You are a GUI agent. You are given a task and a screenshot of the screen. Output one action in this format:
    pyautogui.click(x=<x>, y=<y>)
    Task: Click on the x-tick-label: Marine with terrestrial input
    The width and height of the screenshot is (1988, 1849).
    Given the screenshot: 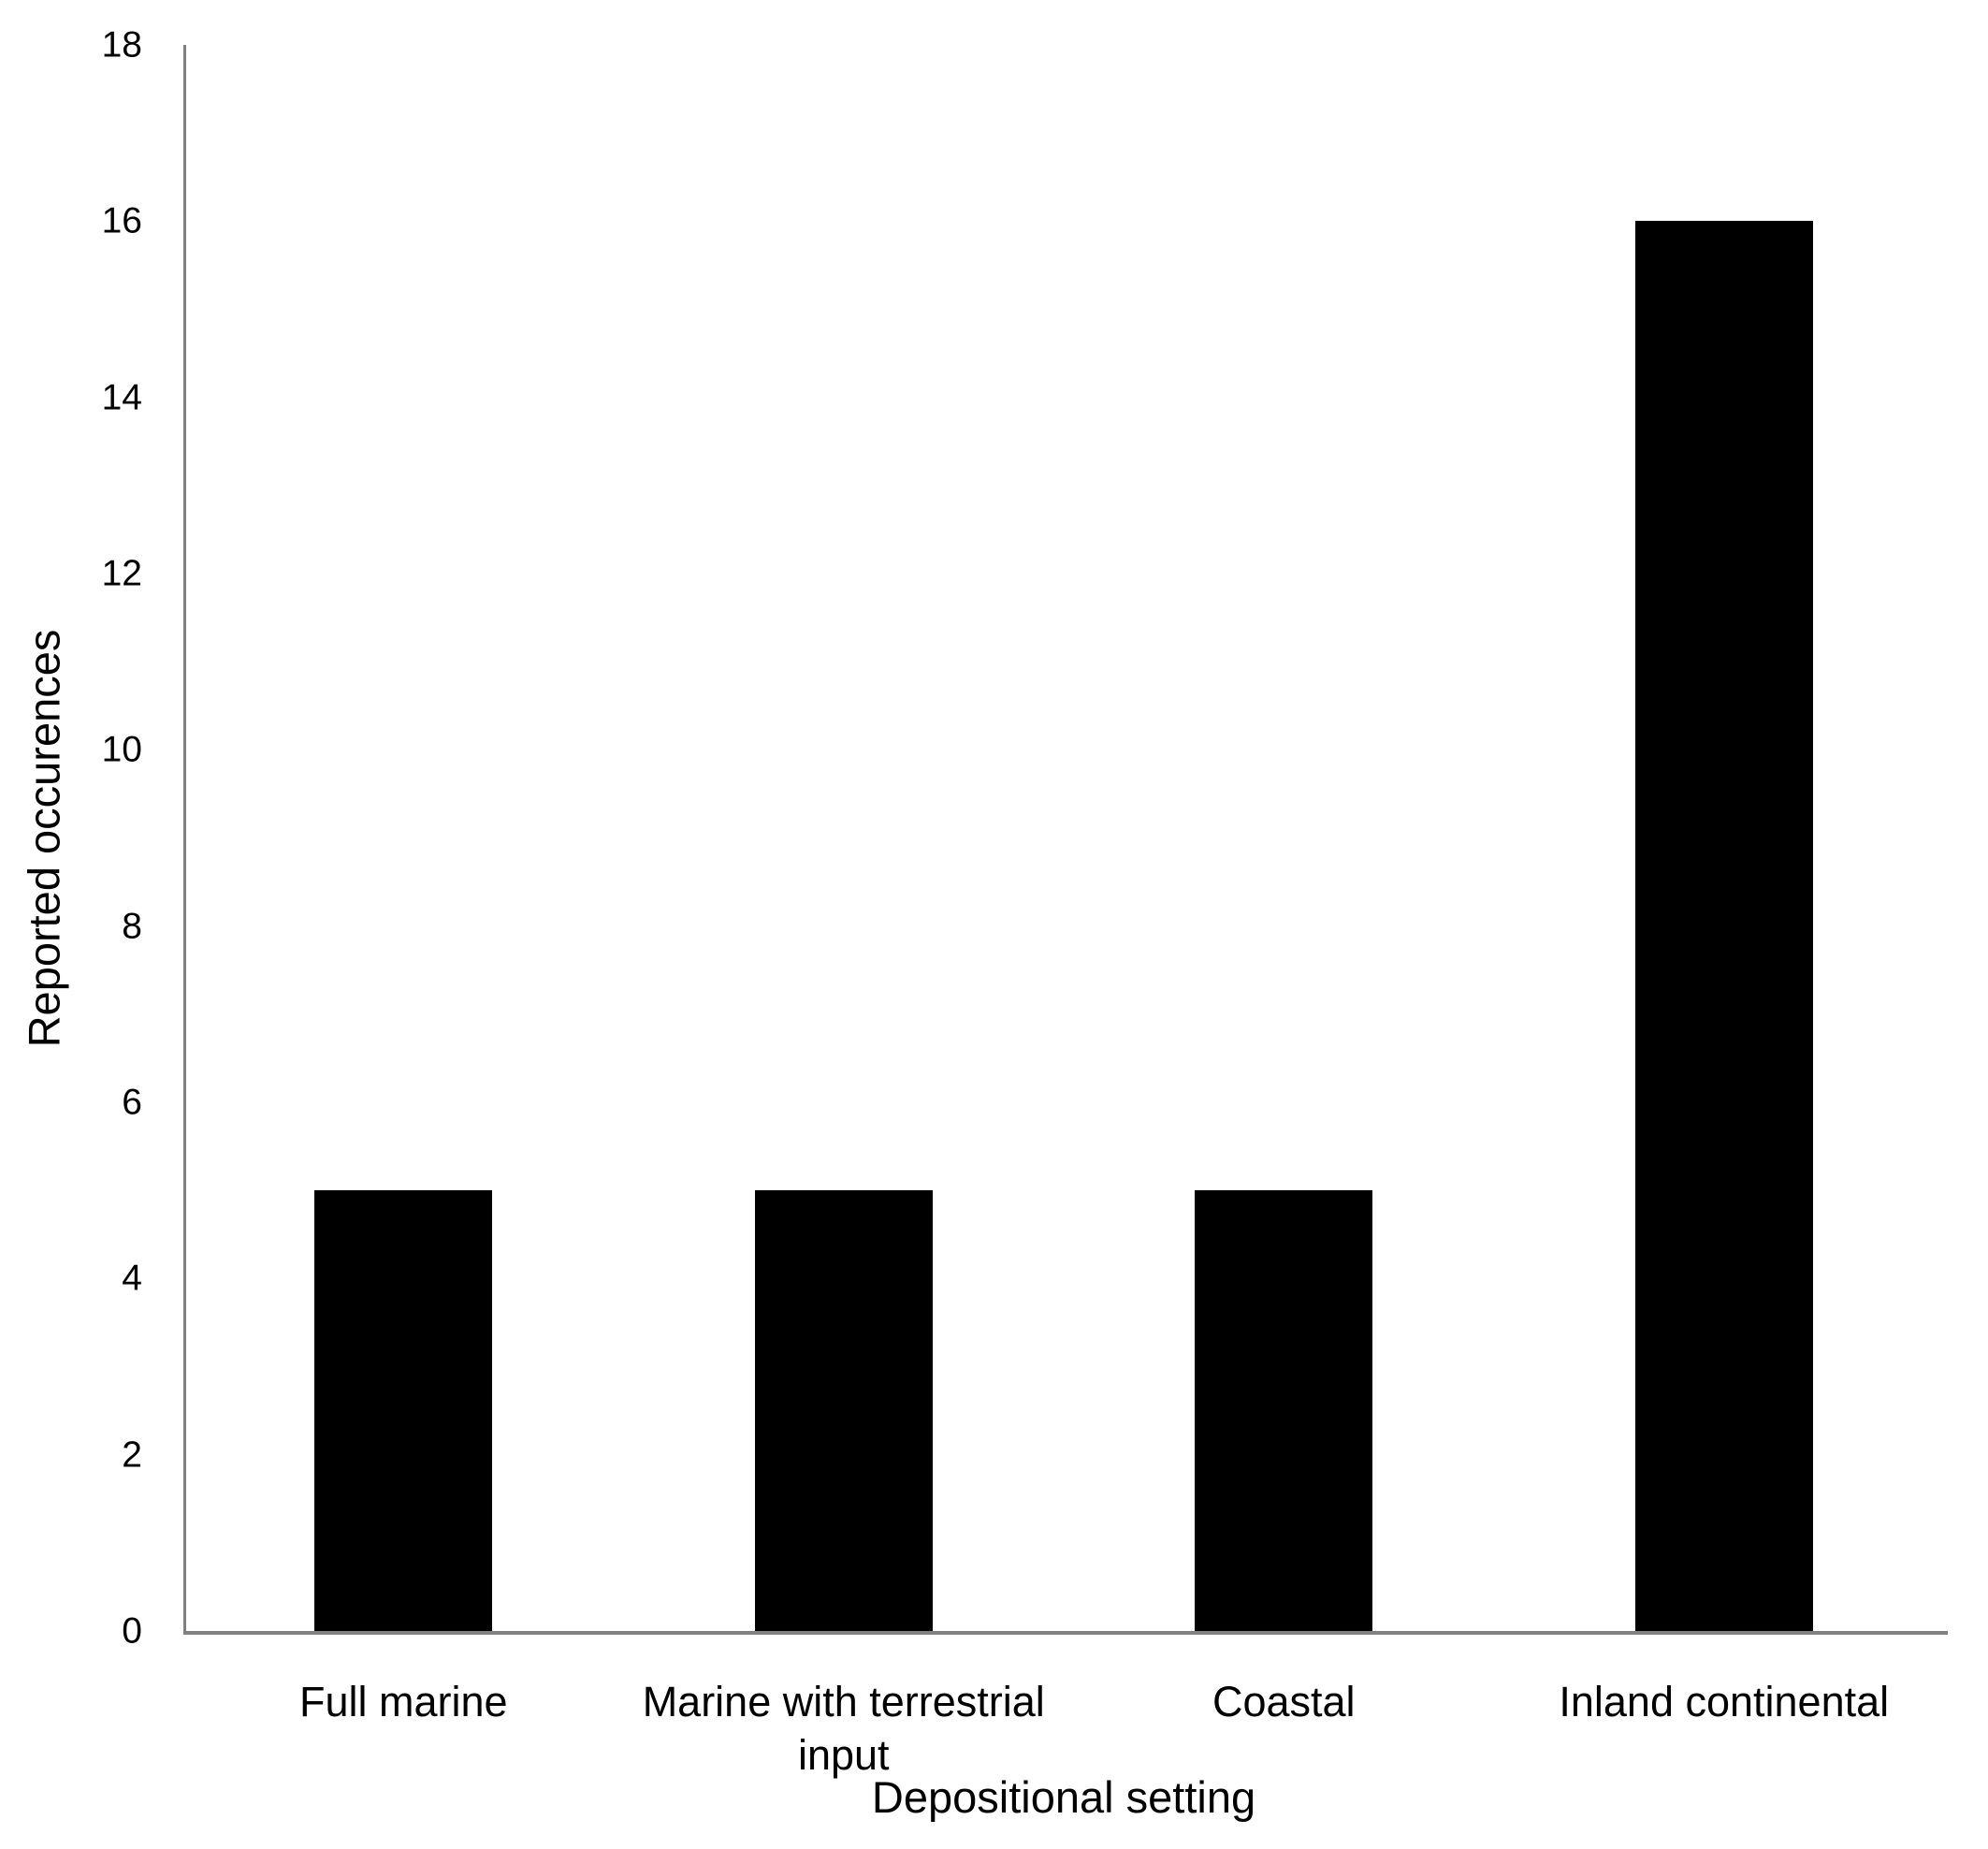 What is the action you would take?
    pyautogui.click(x=843, y=1729)
    